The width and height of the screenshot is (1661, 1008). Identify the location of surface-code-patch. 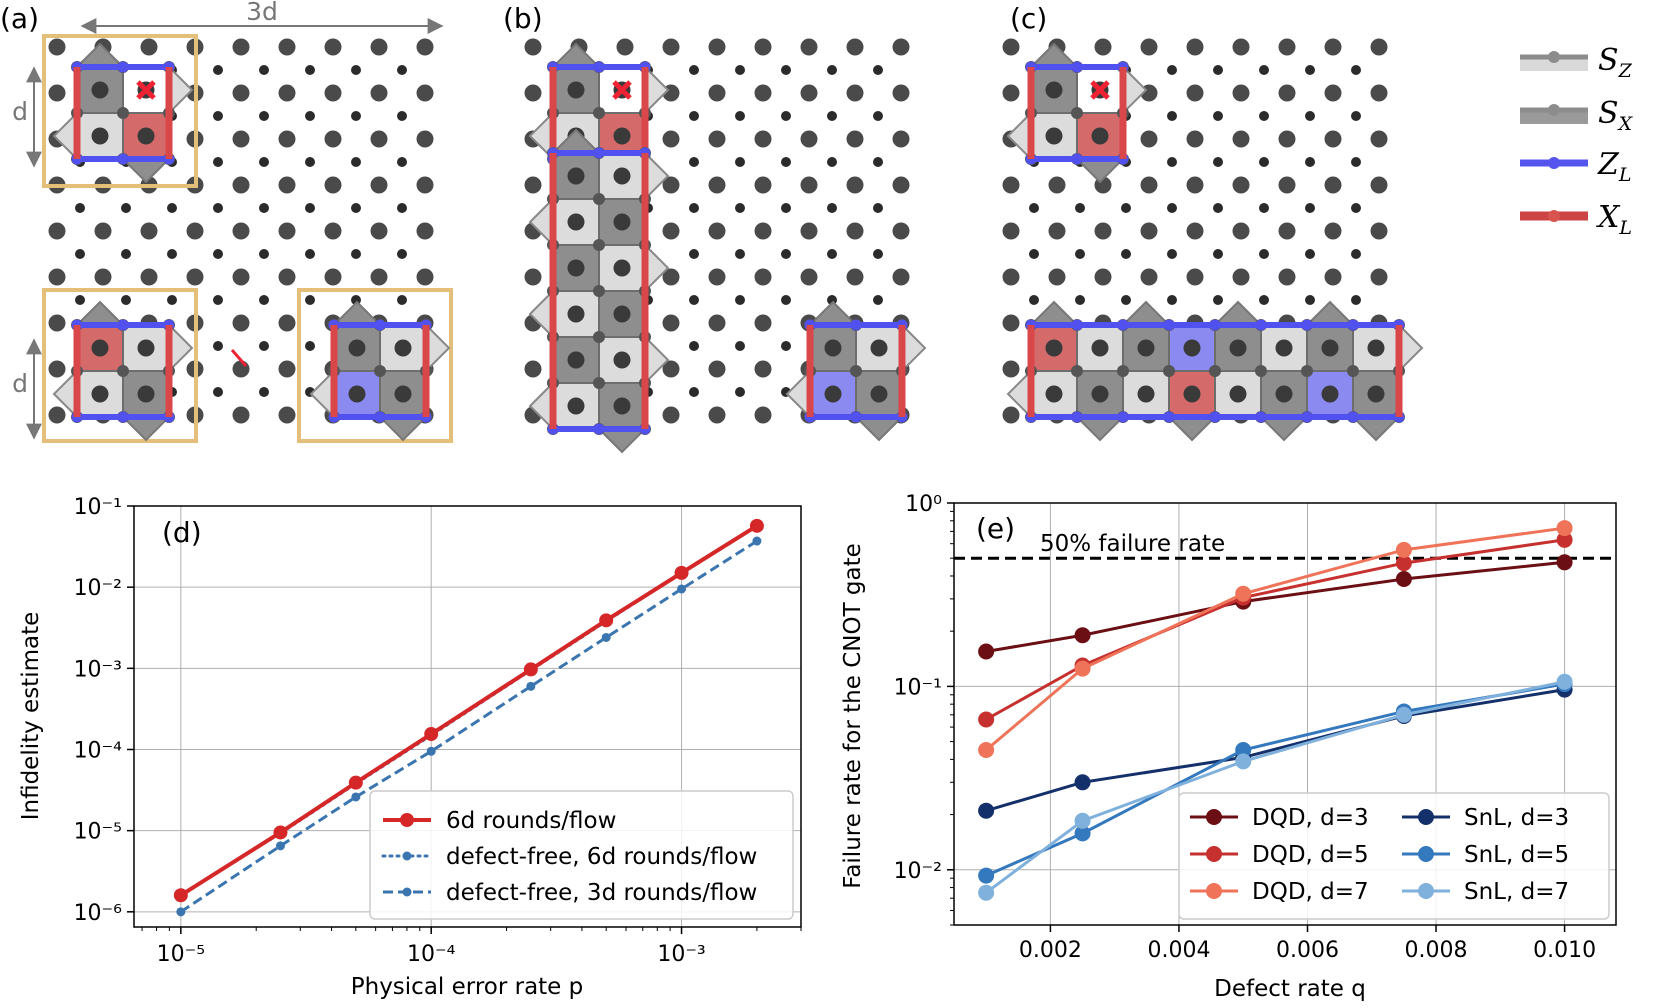
(1215, 371).